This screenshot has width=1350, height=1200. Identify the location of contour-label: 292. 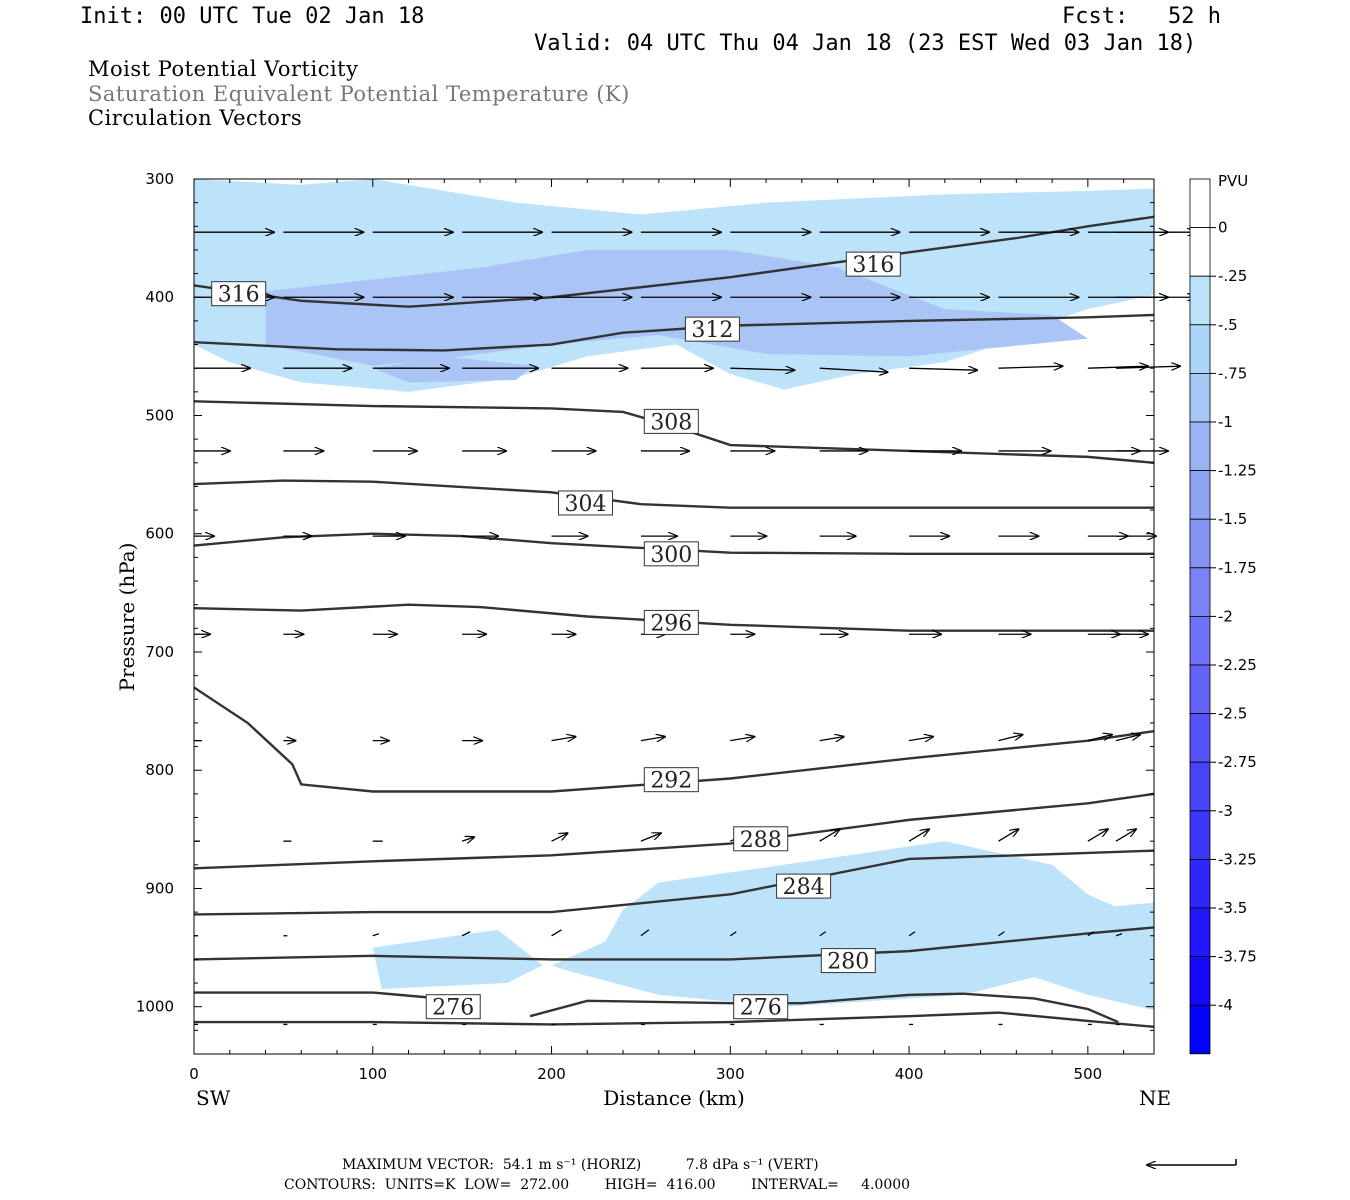
(671, 781).